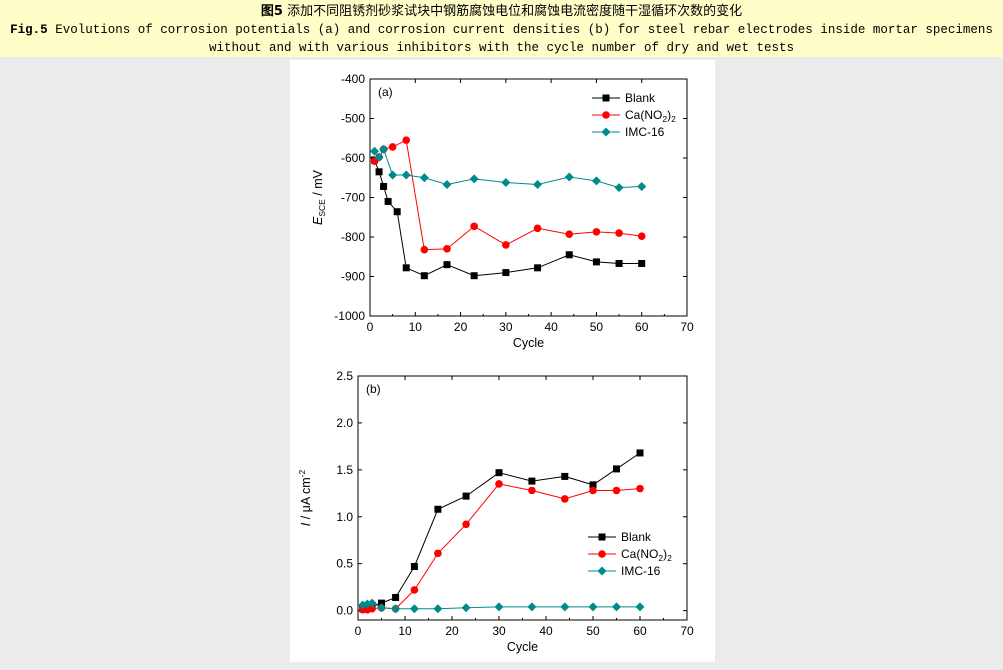  I want to click on series-blank, so click(501, 531).